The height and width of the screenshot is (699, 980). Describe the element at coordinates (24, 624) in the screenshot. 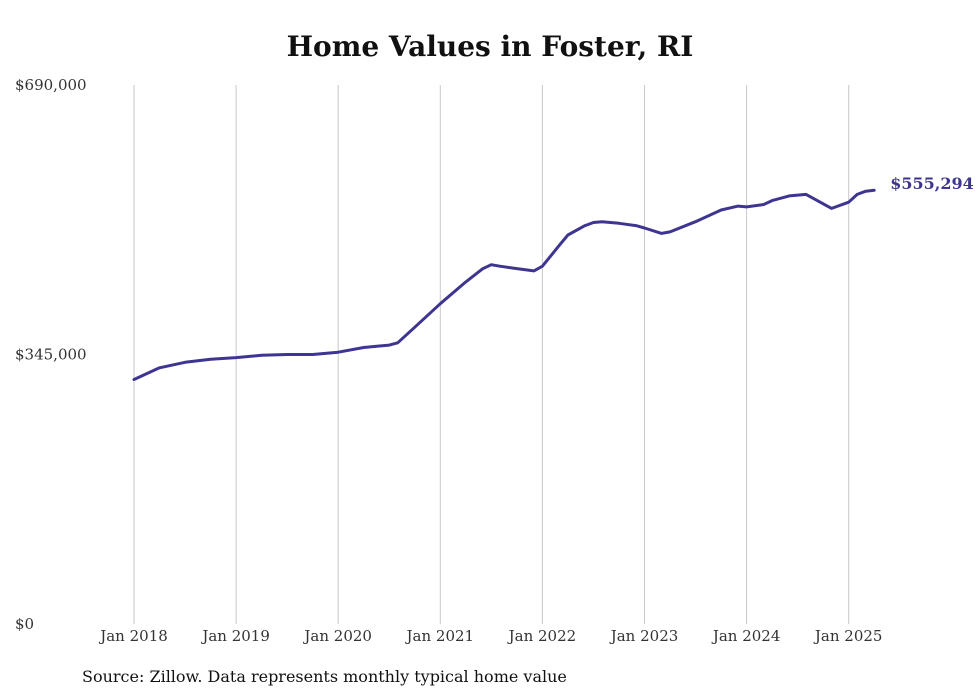

I see `y-tick-label: $0` at that location.